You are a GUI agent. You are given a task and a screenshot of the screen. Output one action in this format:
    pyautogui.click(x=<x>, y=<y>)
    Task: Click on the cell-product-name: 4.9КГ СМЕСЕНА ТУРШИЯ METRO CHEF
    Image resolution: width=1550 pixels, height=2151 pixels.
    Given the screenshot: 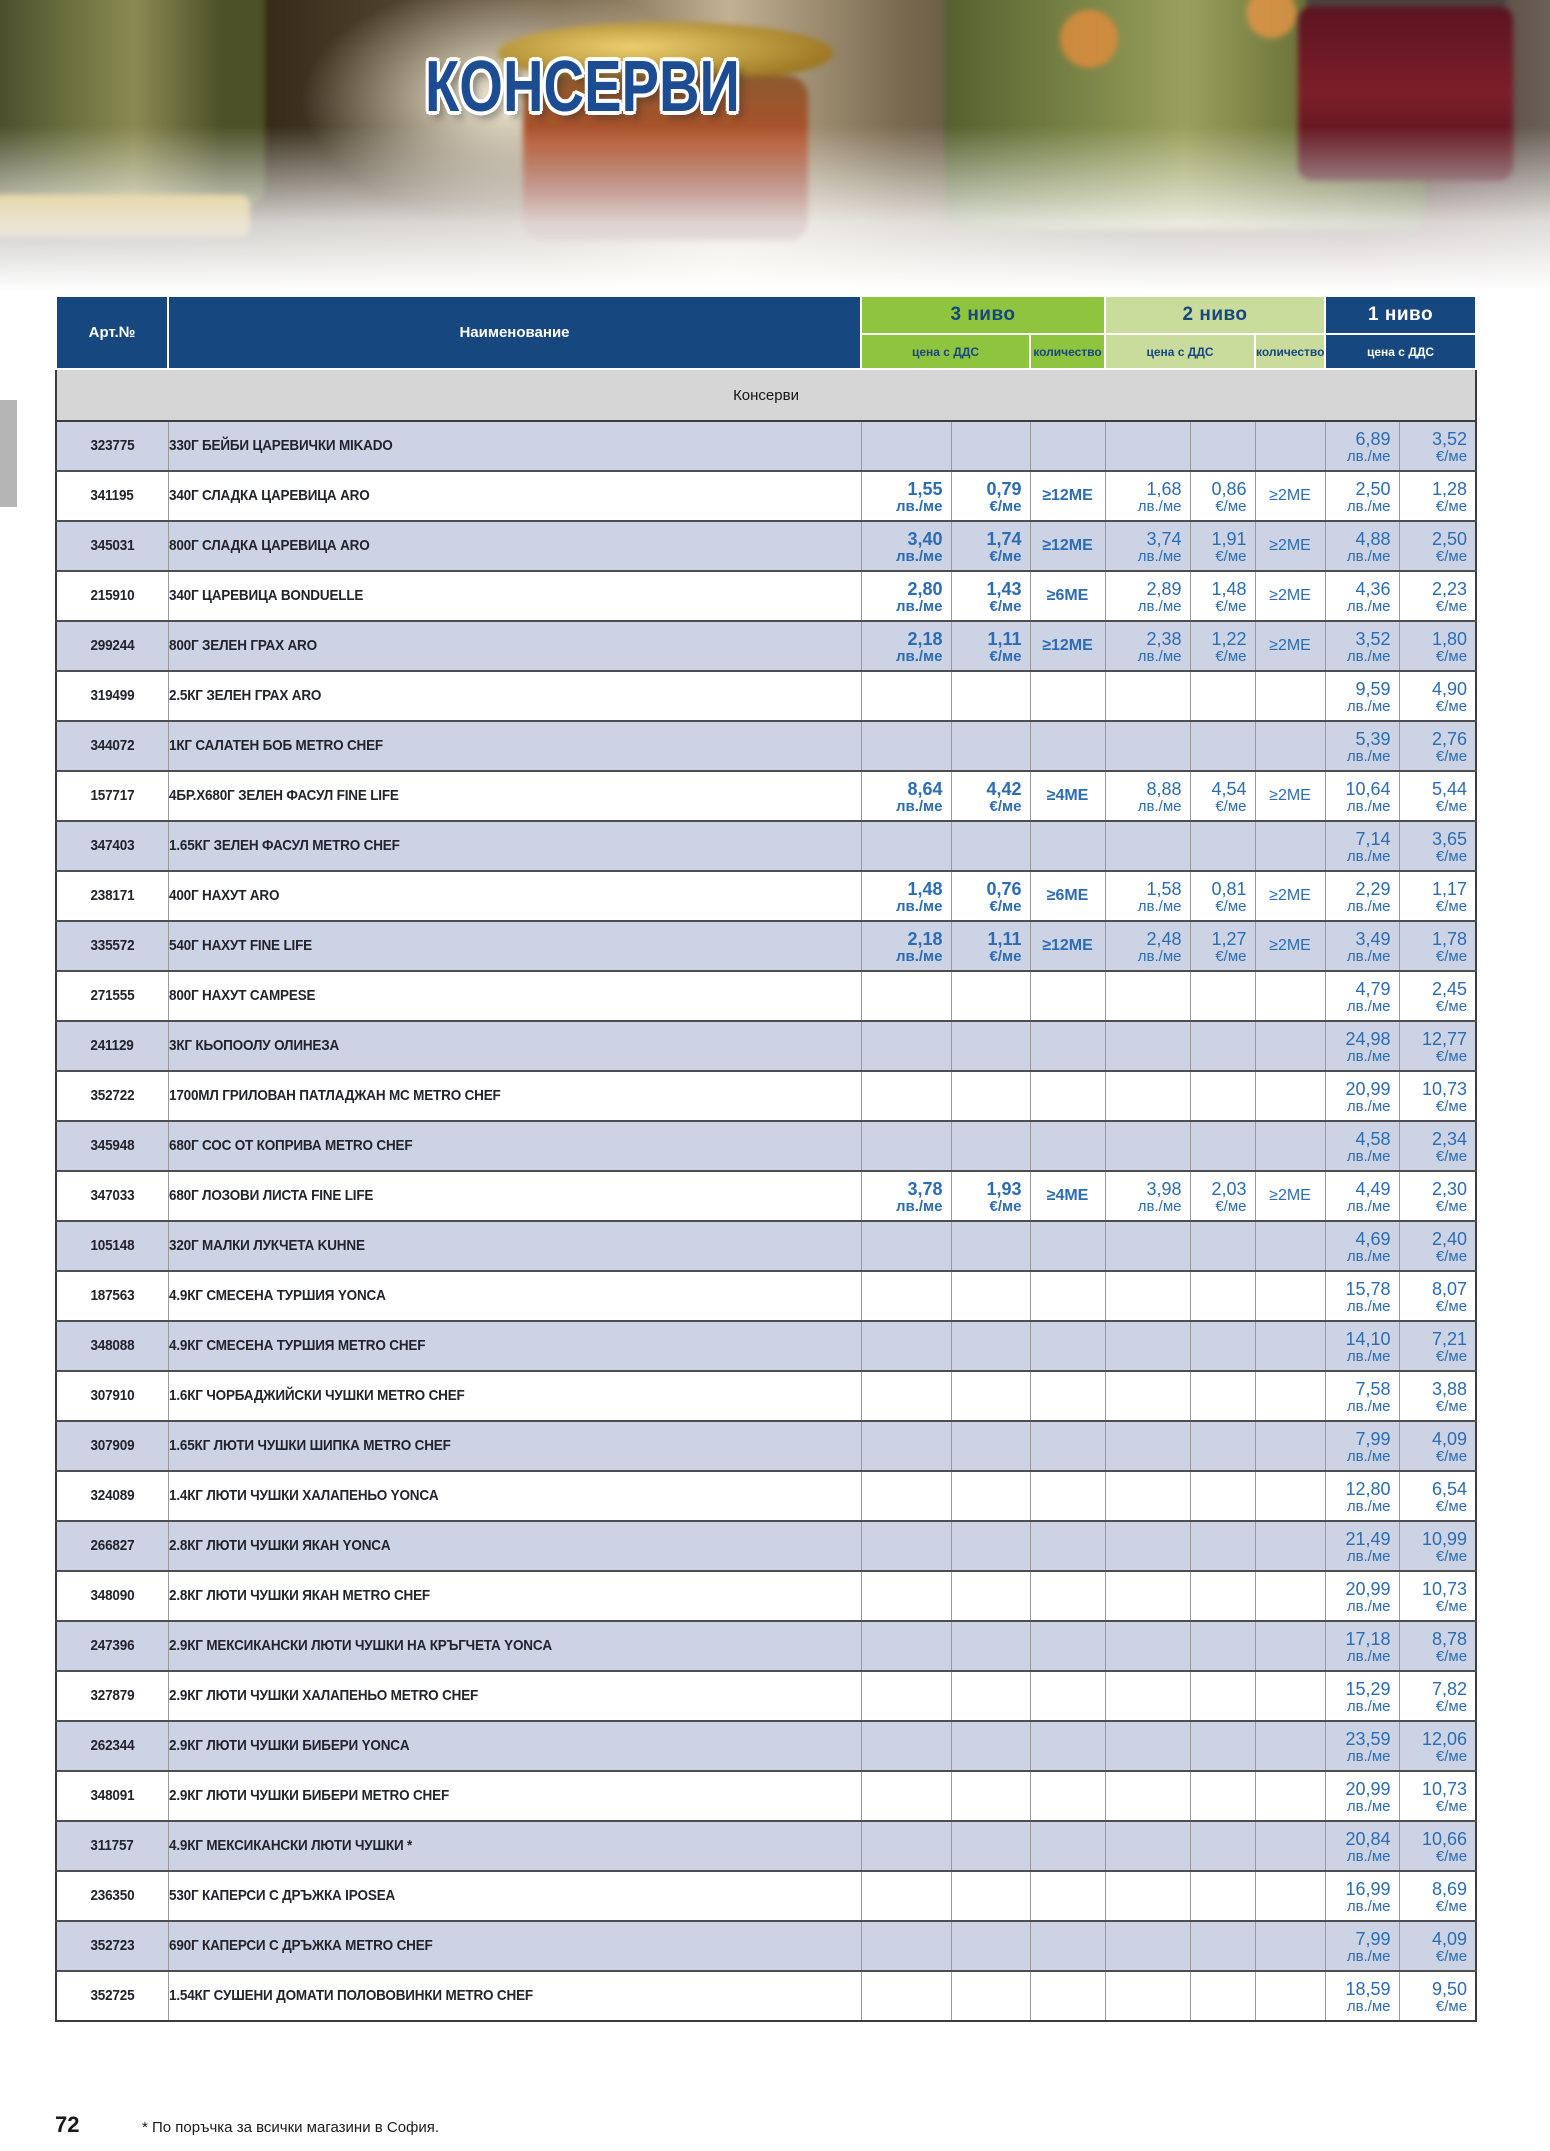 What is the action you would take?
    pyautogui.click(x=514, y=1345)
    